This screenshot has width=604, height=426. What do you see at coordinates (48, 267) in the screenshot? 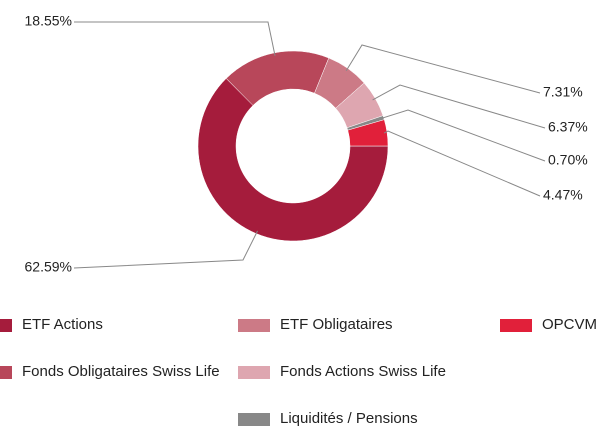
I see `data-label: 62.59%` at bounding box center [48, 267].